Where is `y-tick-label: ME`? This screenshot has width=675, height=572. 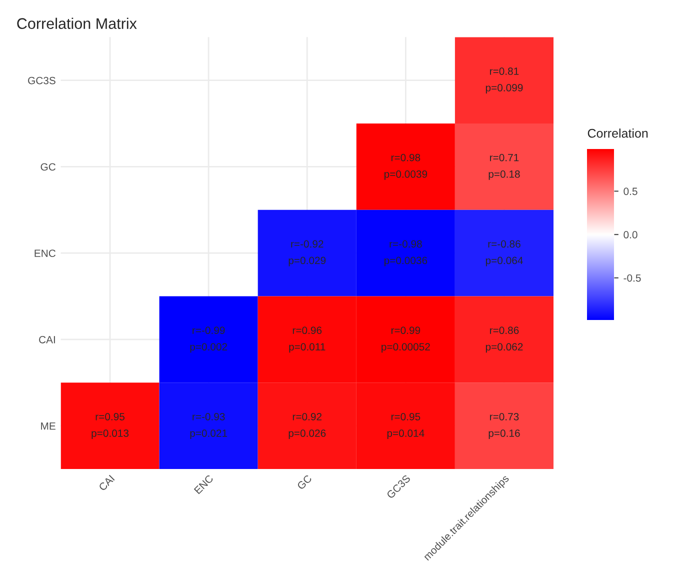
y-tick-label: ME is located at coordinates (48, 426).